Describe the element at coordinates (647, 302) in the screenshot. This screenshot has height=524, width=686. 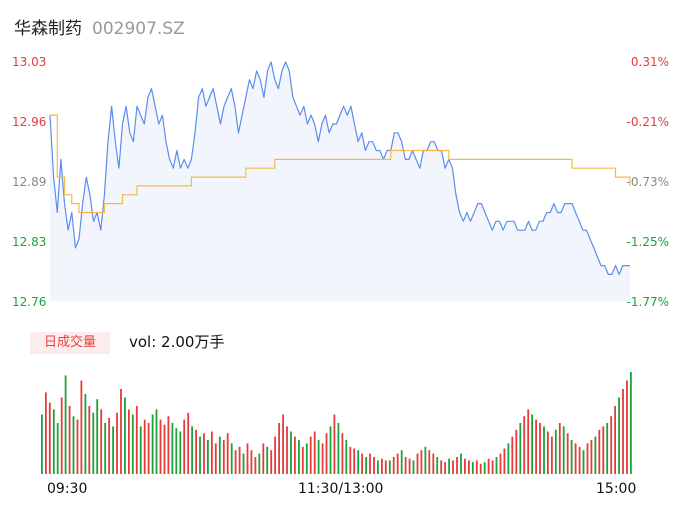
I see `pct-tick-label: -1.77%` at that location.